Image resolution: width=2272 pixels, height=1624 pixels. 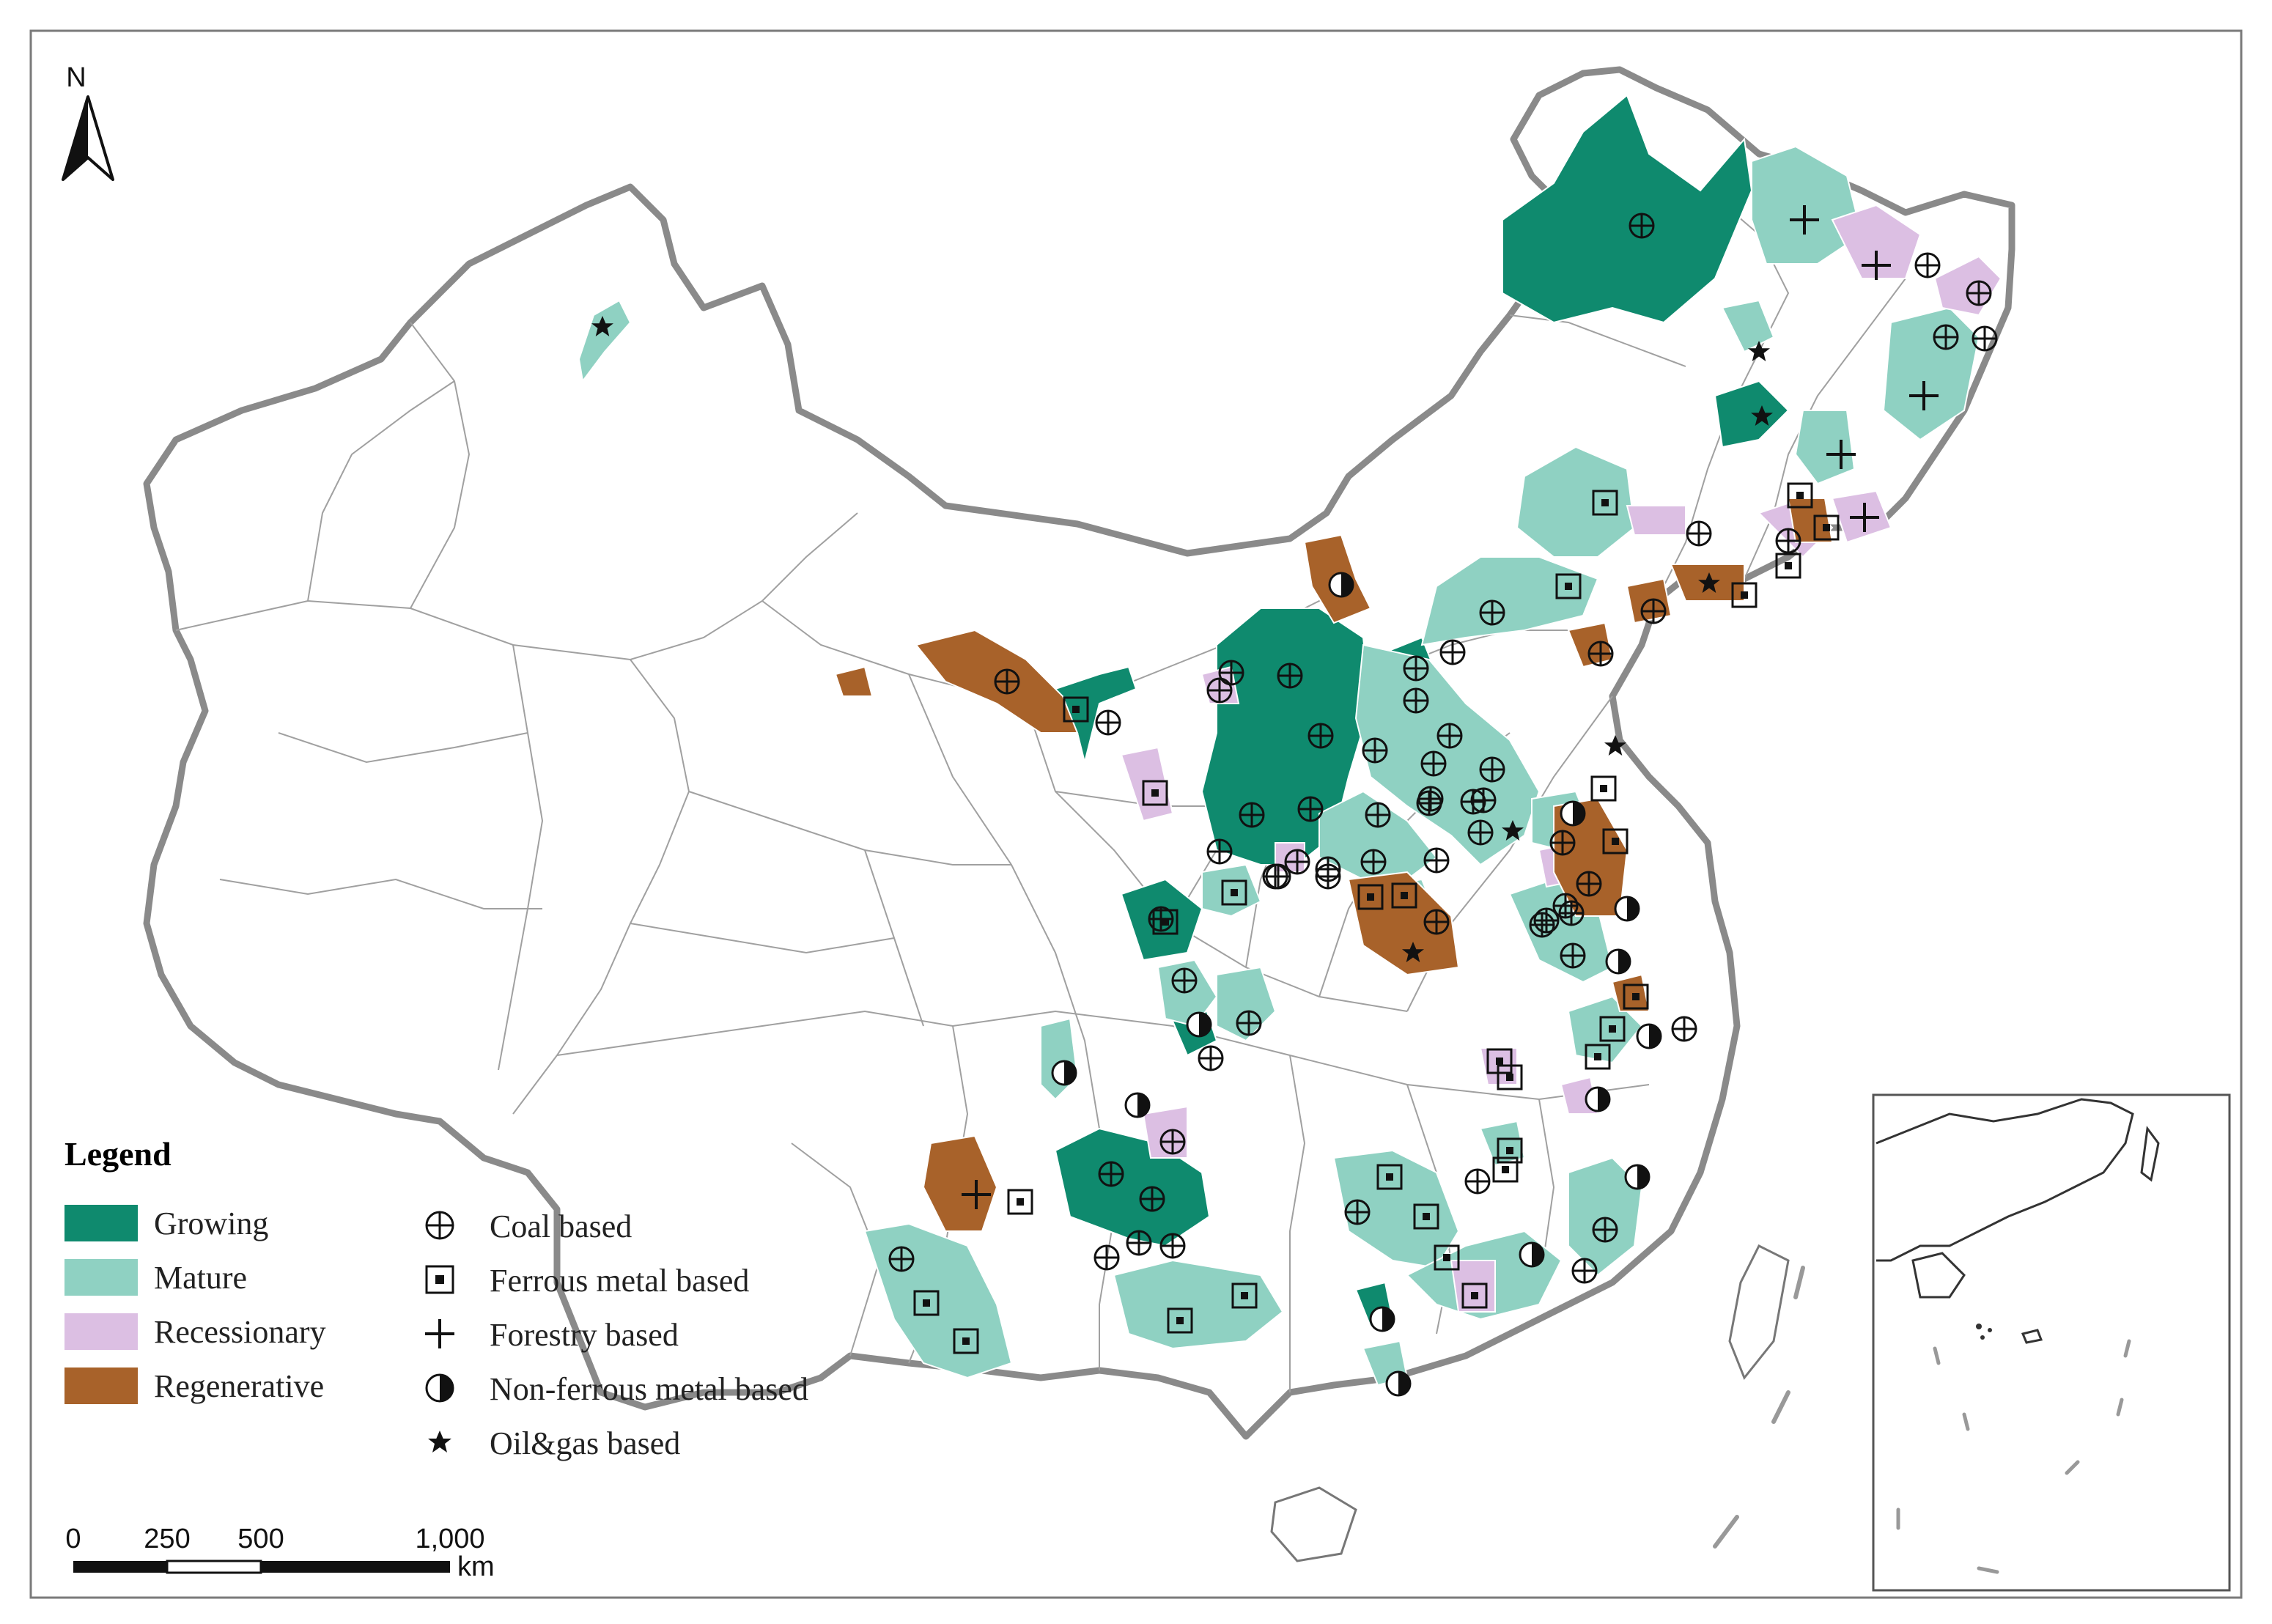 What do you see at coordinates (2150, 1154) in the screenshot?
I see `inset-taiwan` at bounding box center [2150, 1154].